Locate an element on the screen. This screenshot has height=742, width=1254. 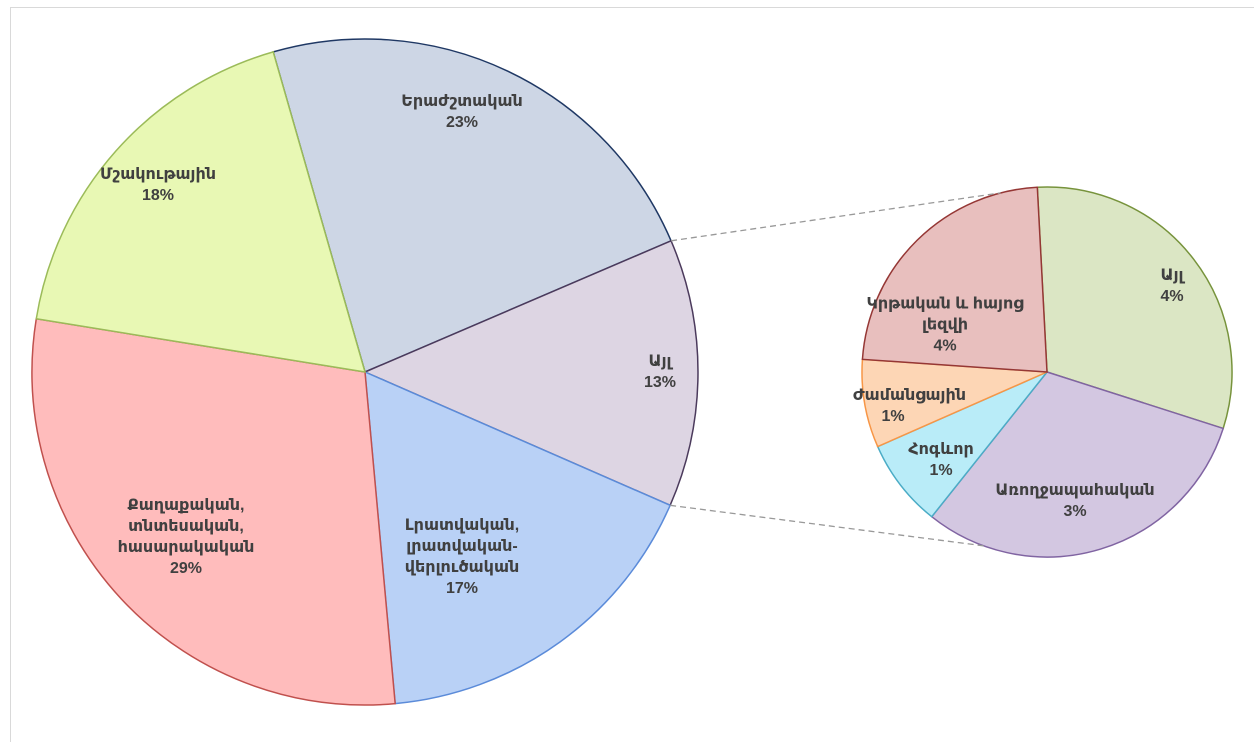
category-label: Մշակութային is located at coordinates (158, 174).